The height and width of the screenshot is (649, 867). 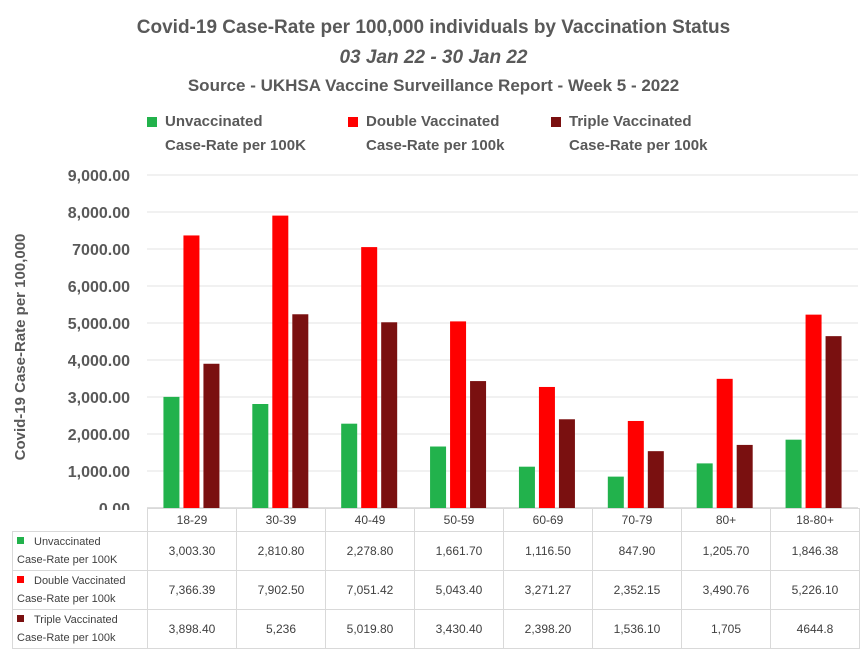 I want to click on category-label: 40-49, so click(x=370, y=520).